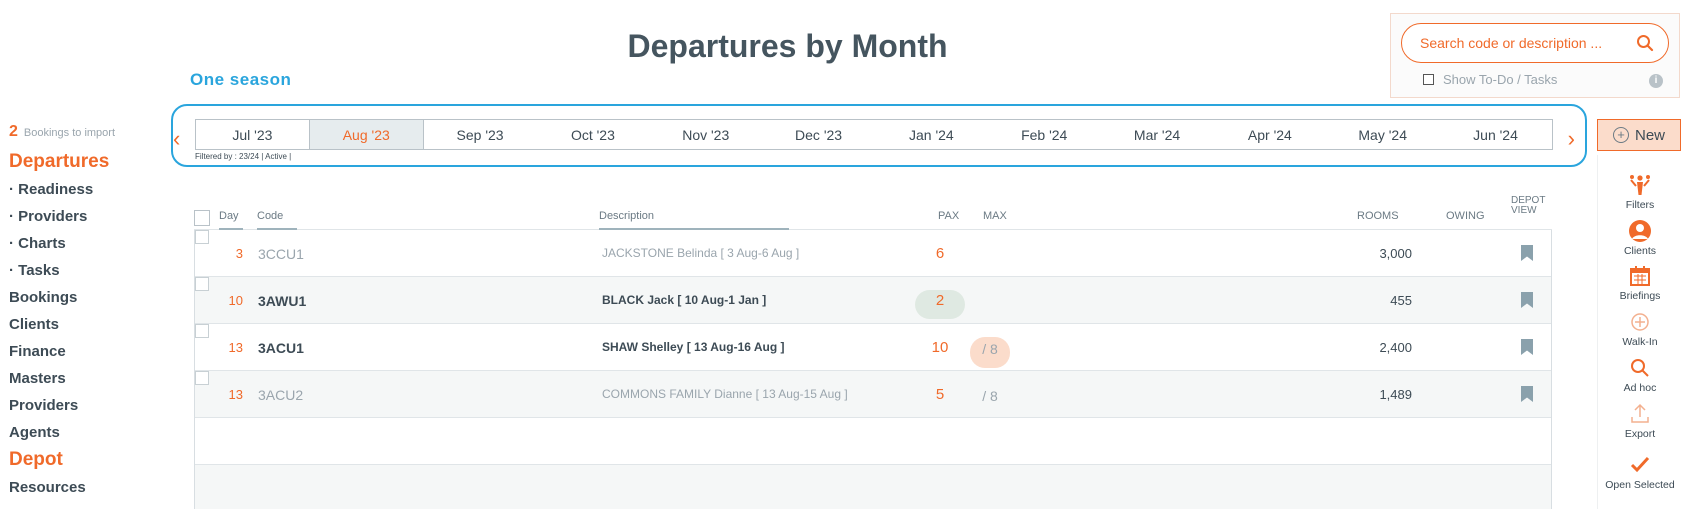 The width and height of the screenshot is (1682, 509). Describe the element at coordinates (177, 138) in the screenshot. I see `prev-month-arrow-icon: ‹` at that location.